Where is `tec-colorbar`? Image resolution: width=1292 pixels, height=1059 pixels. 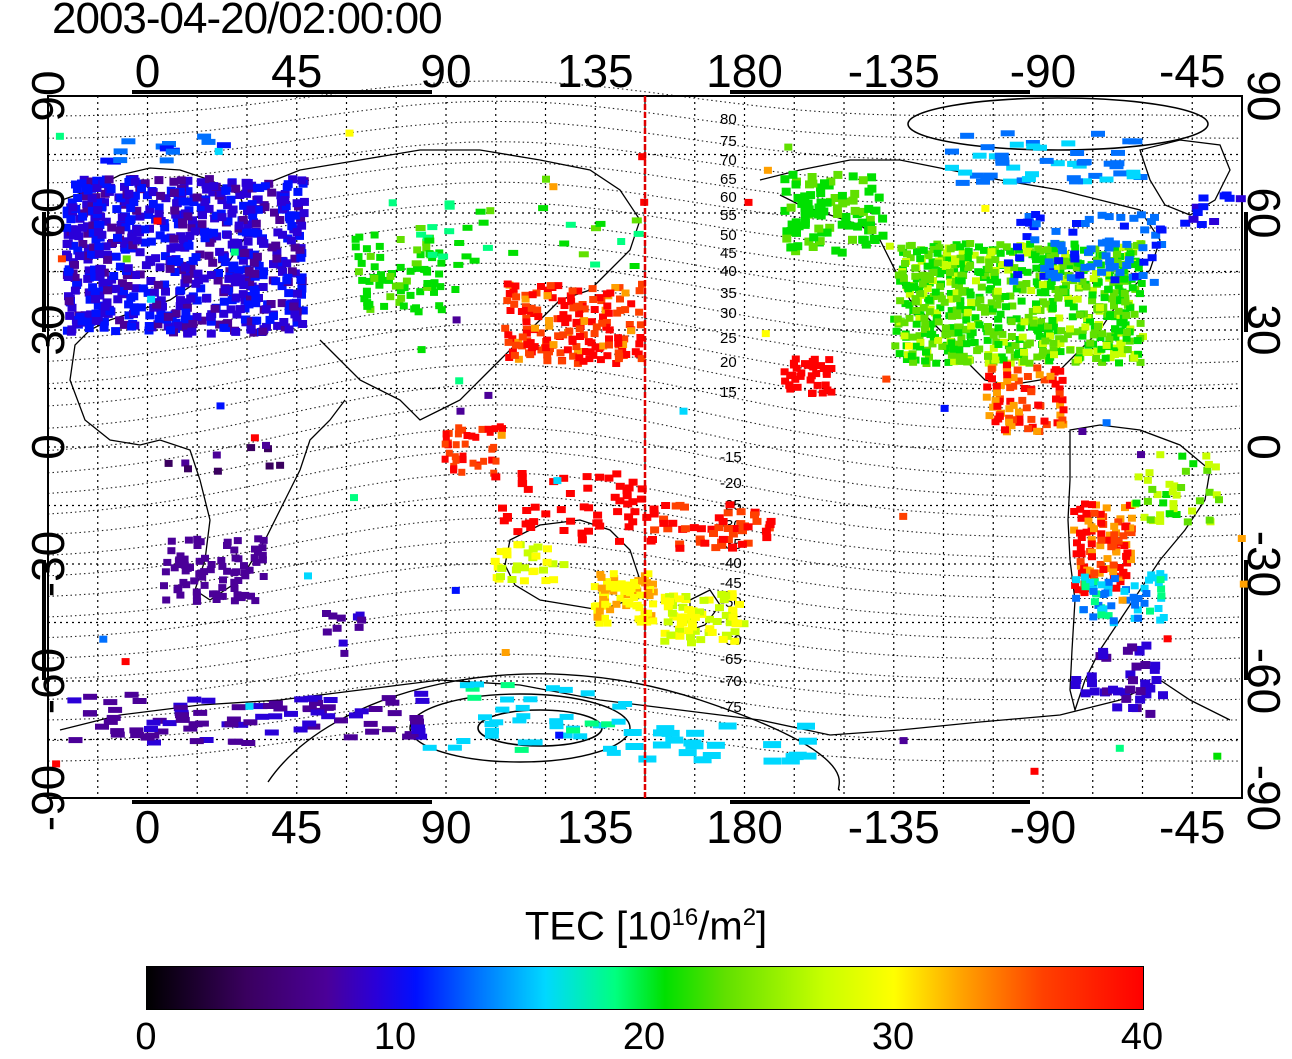 tec-colorbar is located at coordinates (645, 988).